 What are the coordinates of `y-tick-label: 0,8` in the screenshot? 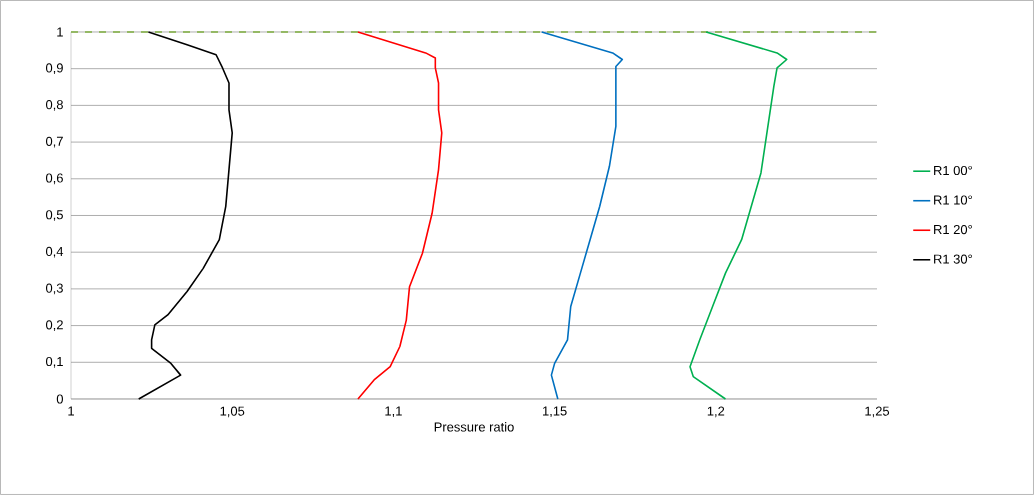 It's located at (54, 105).